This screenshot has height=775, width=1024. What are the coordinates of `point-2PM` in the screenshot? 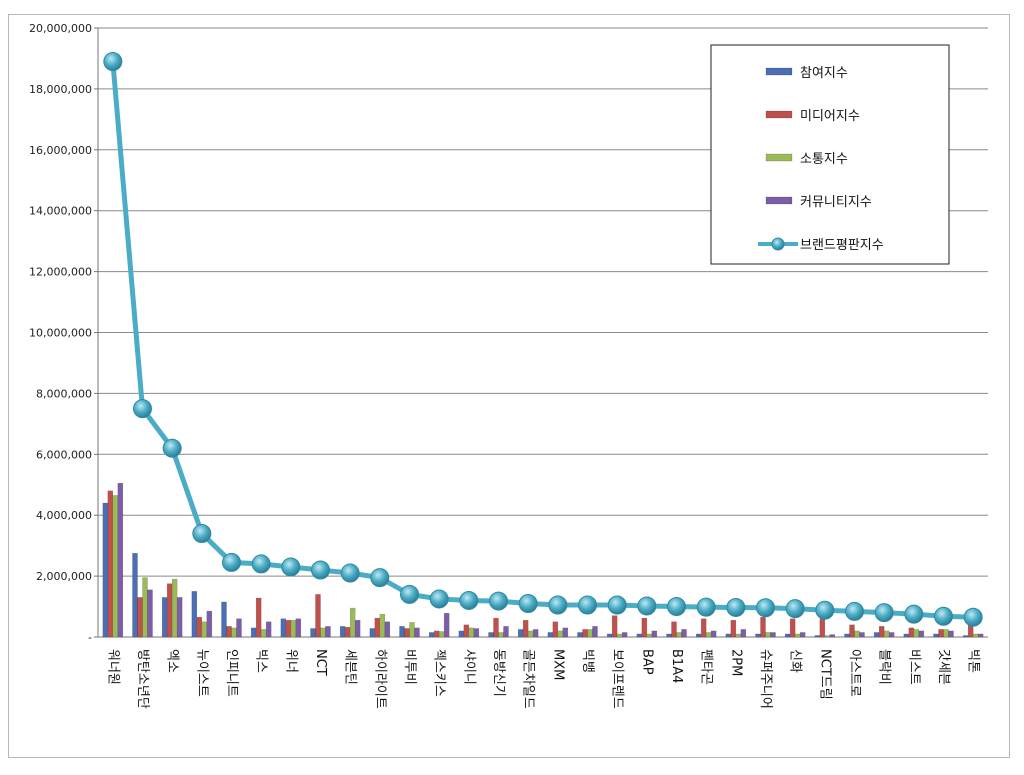 It's located at (736, 607).